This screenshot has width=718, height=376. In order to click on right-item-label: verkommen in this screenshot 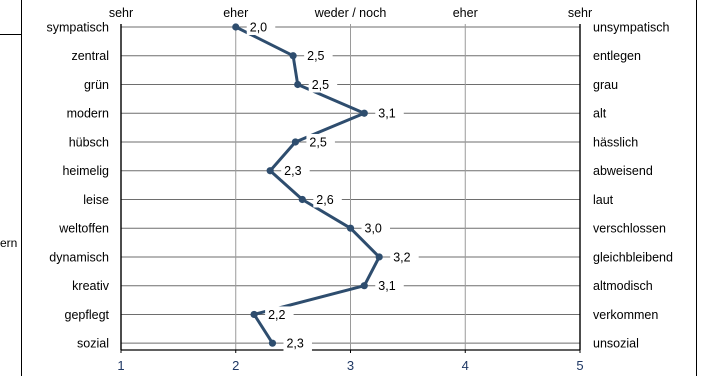, I will do `click(625, 315)`.